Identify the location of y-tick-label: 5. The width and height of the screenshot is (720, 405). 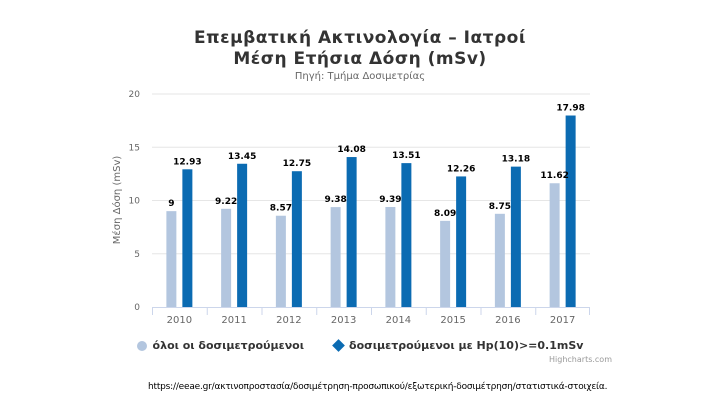
(137, 255).